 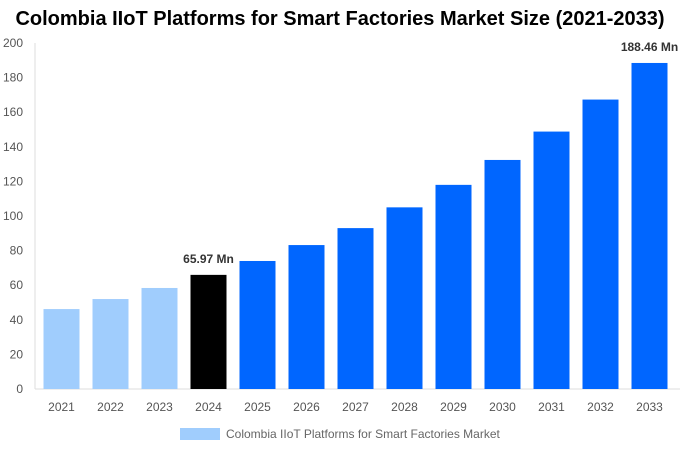 What do you see at coordinates (355, 407) in the screenshot?
I see `x-tick-label: 2027` at bounding box center [355, 407].